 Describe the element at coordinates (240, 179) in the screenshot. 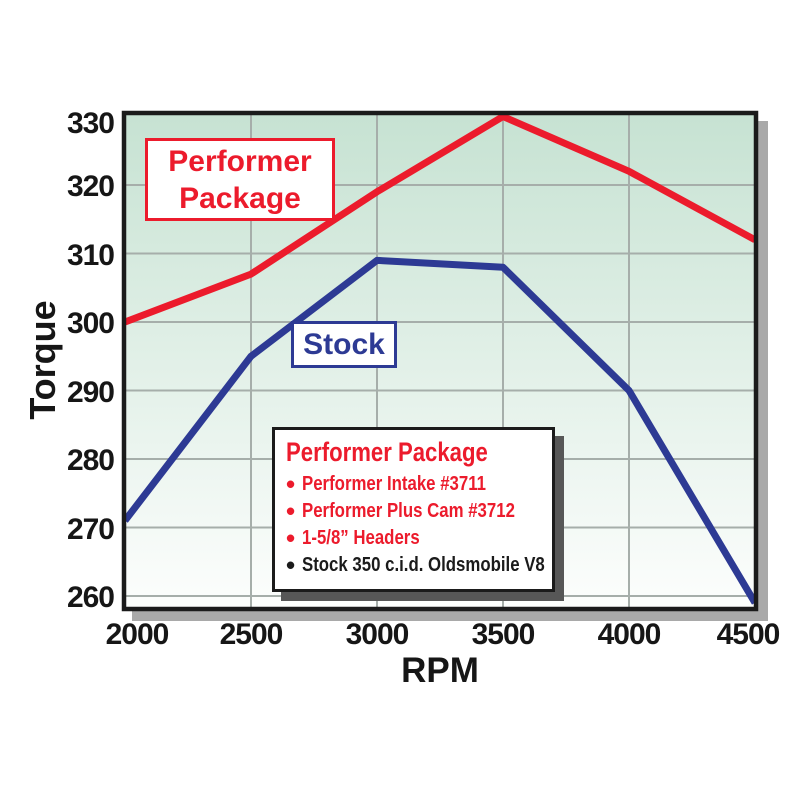

I see `performer-package-annotation: Performer Package` at that location.